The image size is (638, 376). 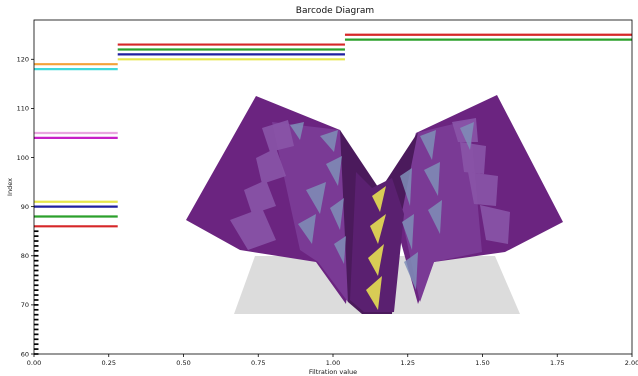 What do you see at coordinates (557, 363) in the screenshot?
I see `x-tick-label: 1.75` at bounding box center [557, 363].